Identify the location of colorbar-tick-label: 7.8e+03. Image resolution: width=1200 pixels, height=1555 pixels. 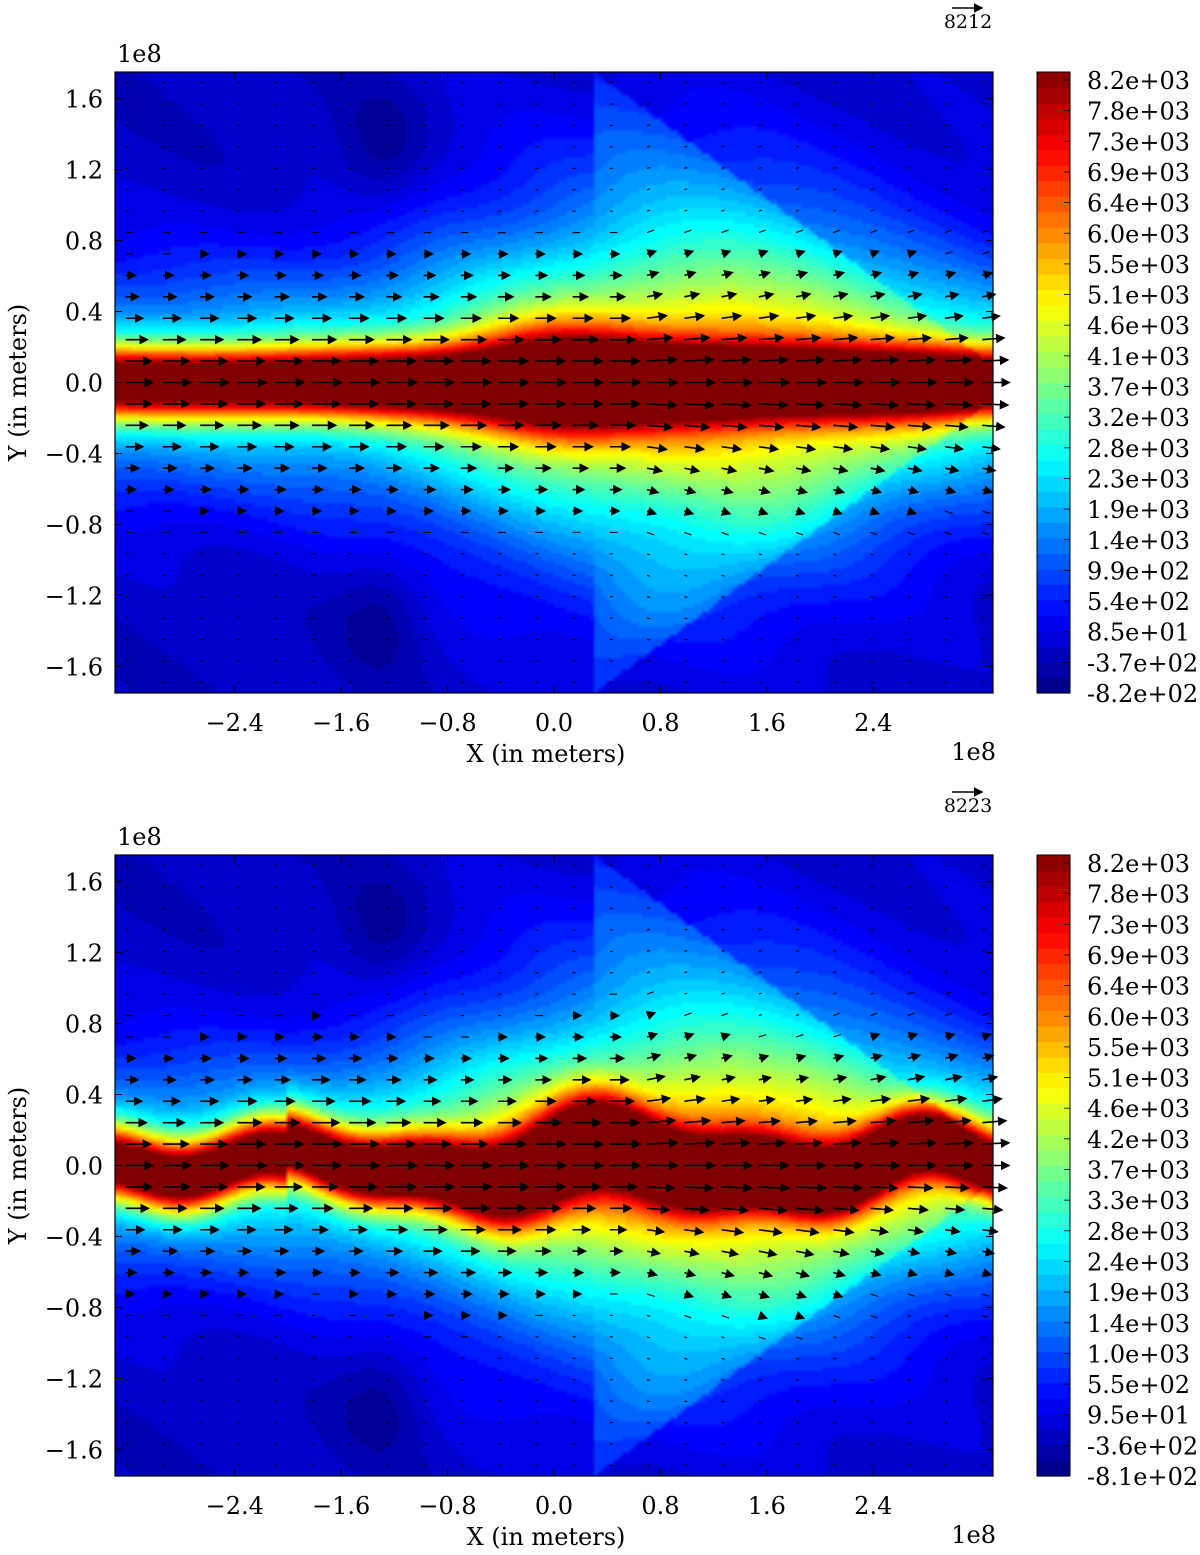
(1138, 112).